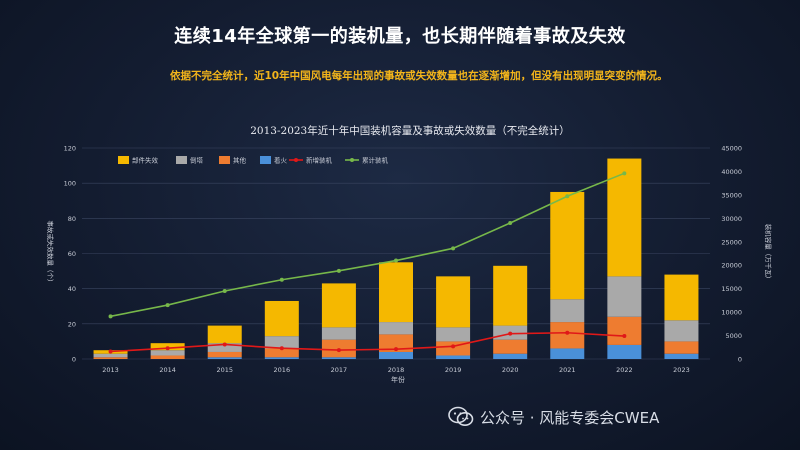  Describe the element at coordinates (731, 172) in the screenshot. I see `y-right-tick-label: 40000` at that location.